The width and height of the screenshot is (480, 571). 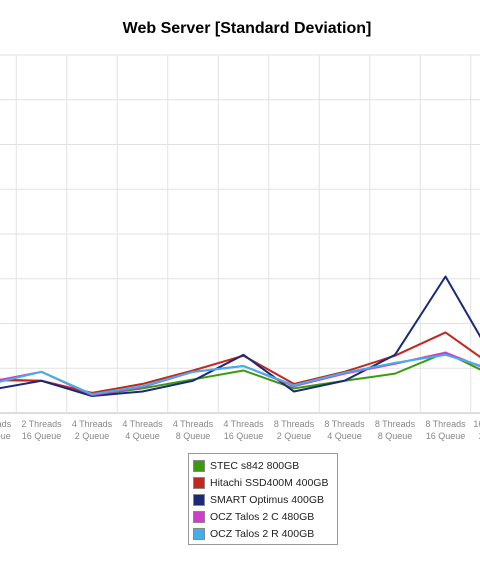 I want to click on legend-item: OCZ Talos 2 R 400GB, so click(x=263, y=533).